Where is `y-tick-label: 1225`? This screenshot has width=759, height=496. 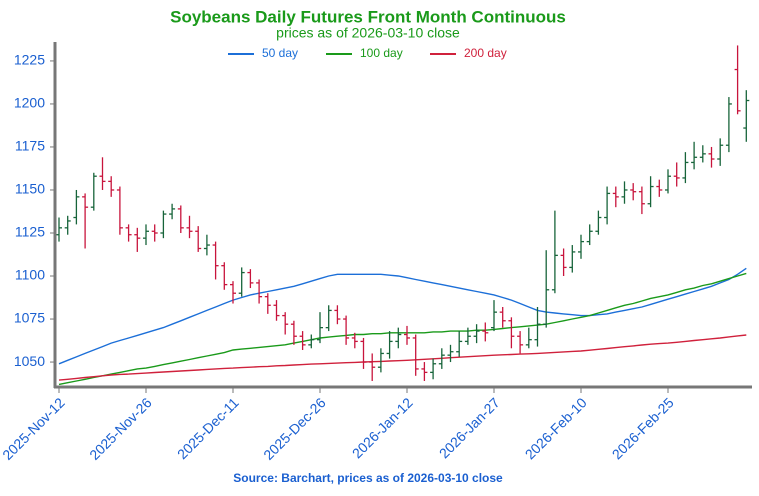 y-tick-label: 1225 is located at coordinates (29, 60).